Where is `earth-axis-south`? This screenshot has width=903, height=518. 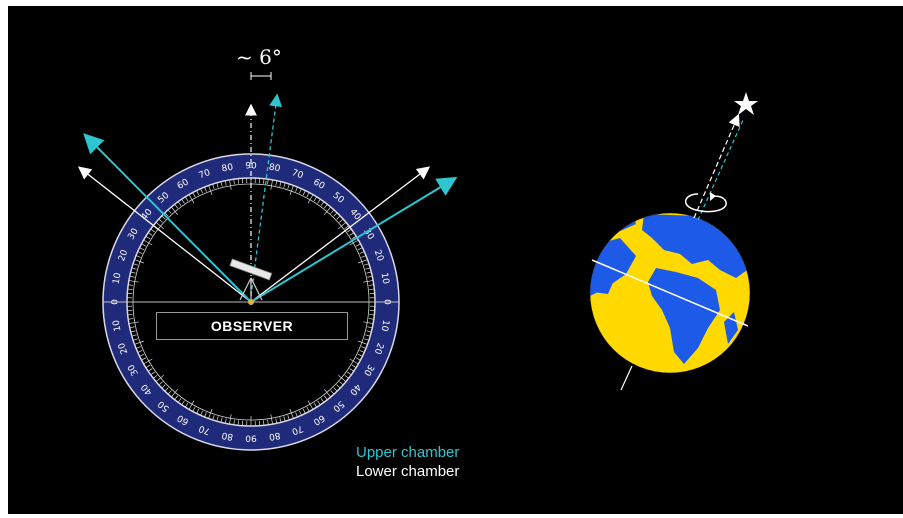
earth-axis-south is located at coordinates (626, 378).